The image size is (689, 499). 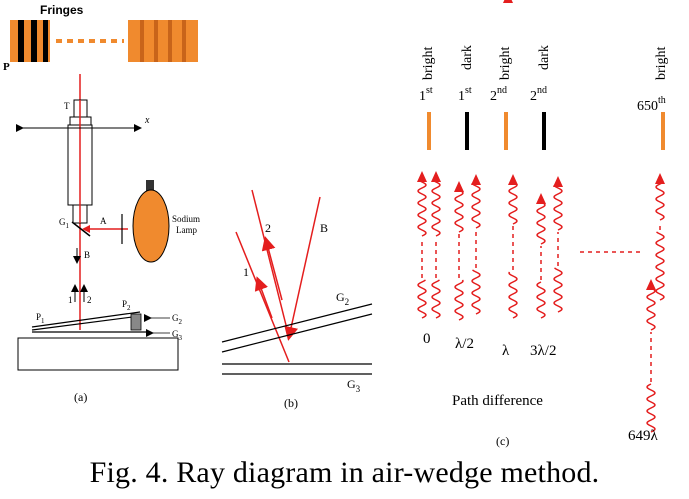 What do you see at coordinates (98, 354) in the screenshot?
I see `base-stand` at bounding box center [98, 354].